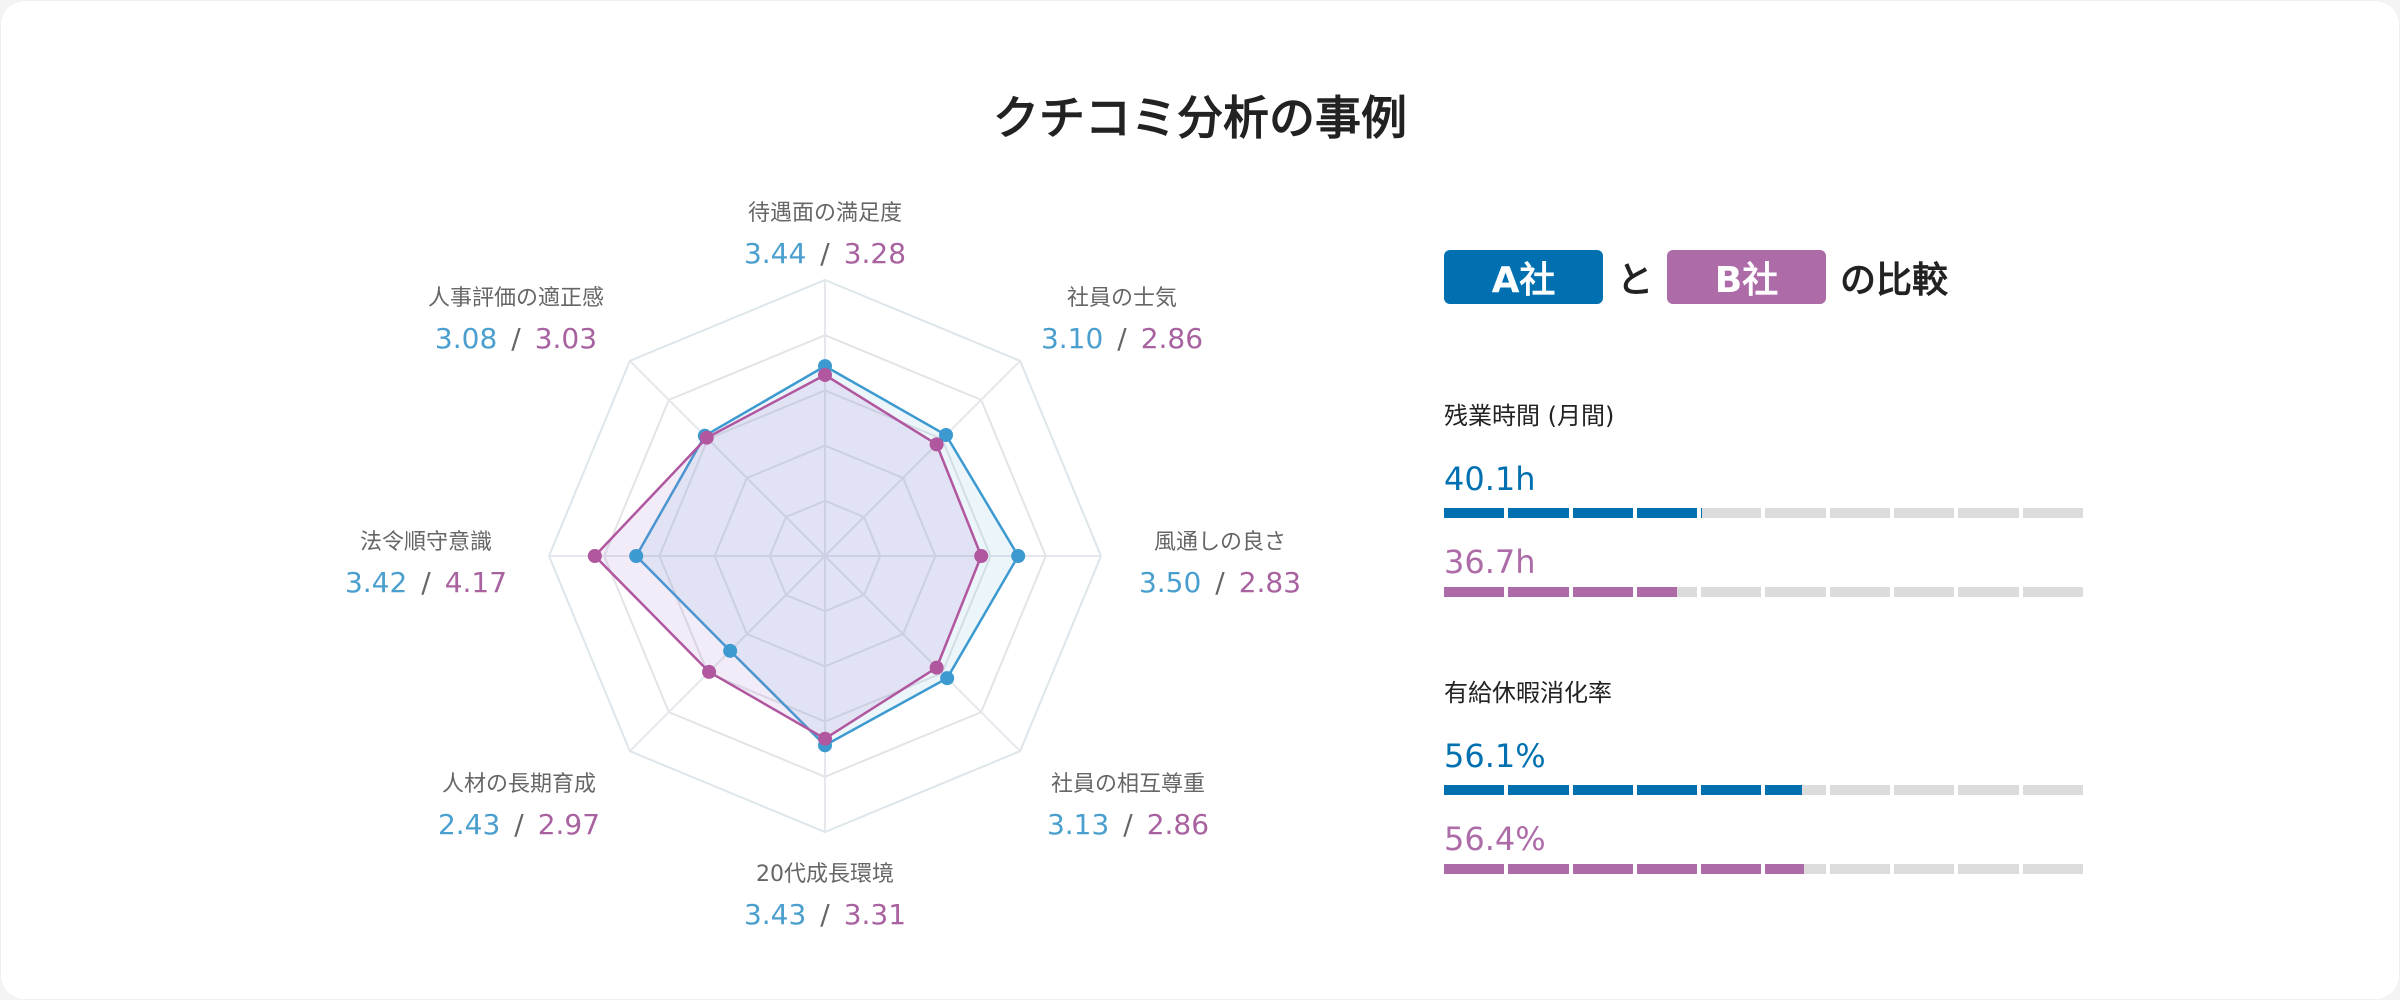 Image resolution: width=2400 pixels, height=1000 pixels. Describe the element at coordinates (1128, 803) in the screenshot. I see `axis-label: 社員の相互尊重 3.13 / 2.86` at that location.